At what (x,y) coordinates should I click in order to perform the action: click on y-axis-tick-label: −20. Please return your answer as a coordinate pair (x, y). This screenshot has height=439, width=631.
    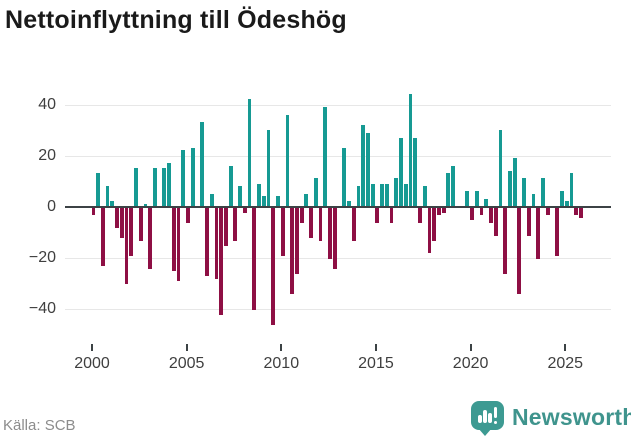
    Looking at the image, I should click on (42, 257).